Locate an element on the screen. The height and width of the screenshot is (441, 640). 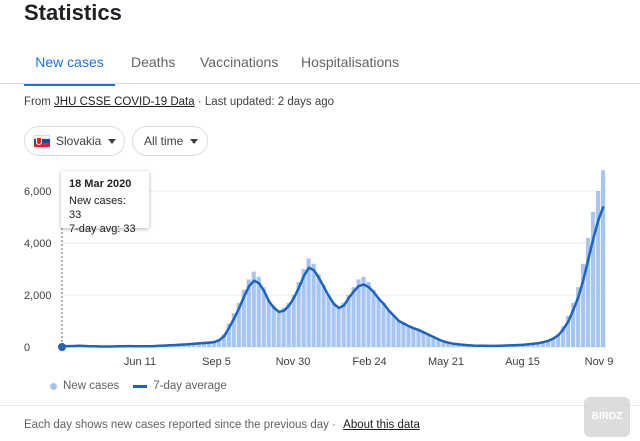
country-dropdown: Slovakia is located at coordinates (74, 141).